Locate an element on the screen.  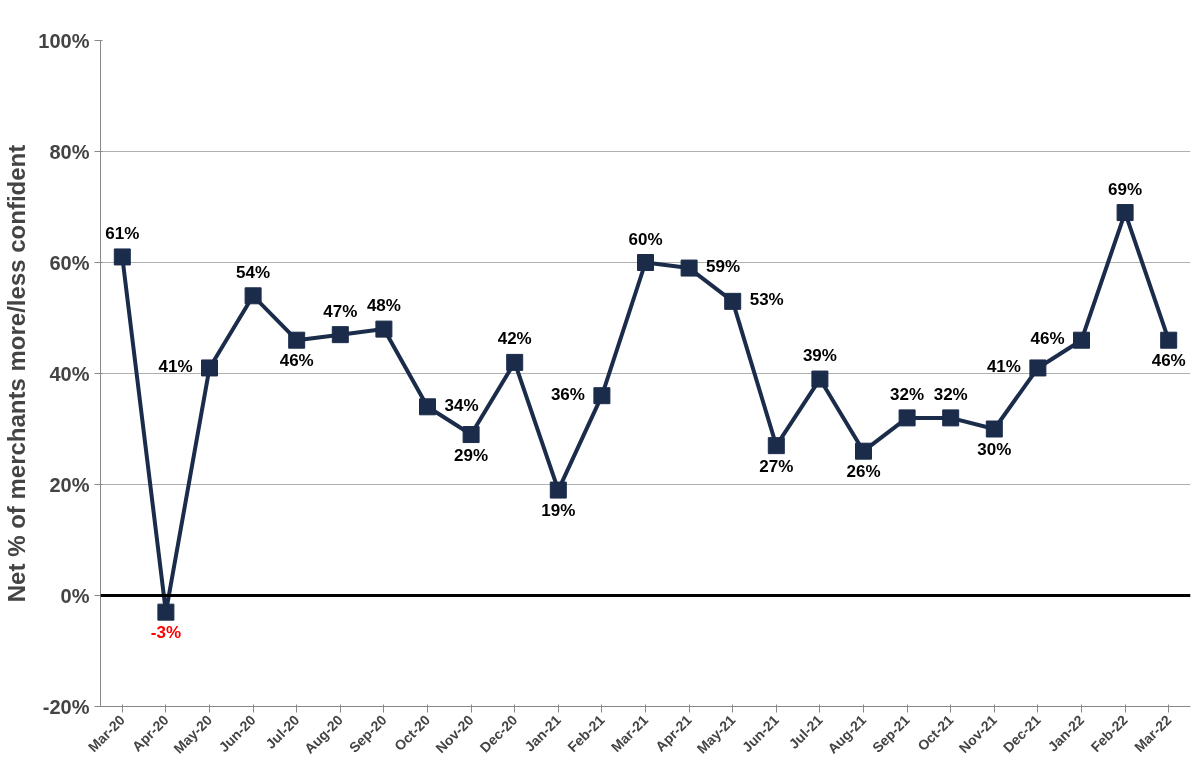
y-tick-label: 80% is located at coordinates (69, 151).